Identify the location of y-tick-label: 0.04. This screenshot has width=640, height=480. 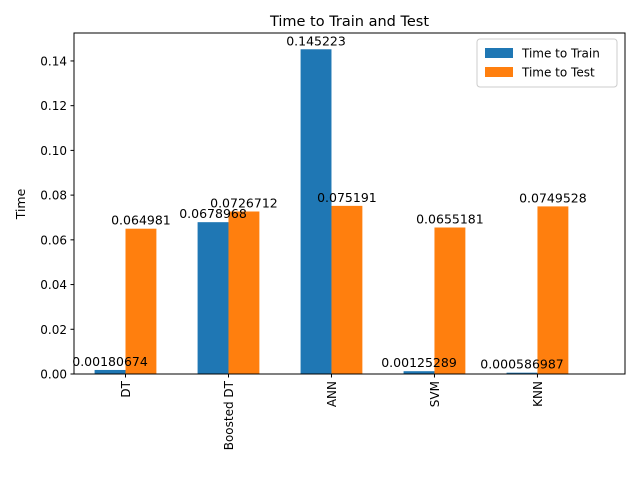
(53, 285).